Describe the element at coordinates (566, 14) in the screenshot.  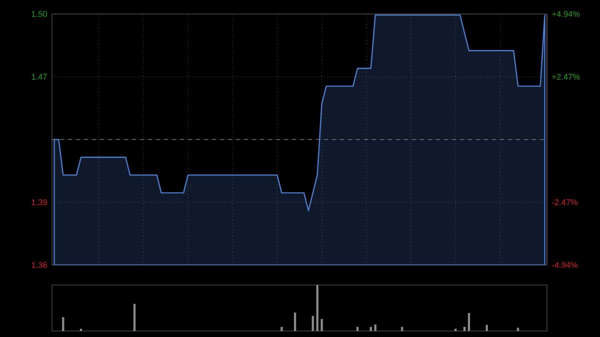
I see `y2-tick-label: +4.94%` at that location.